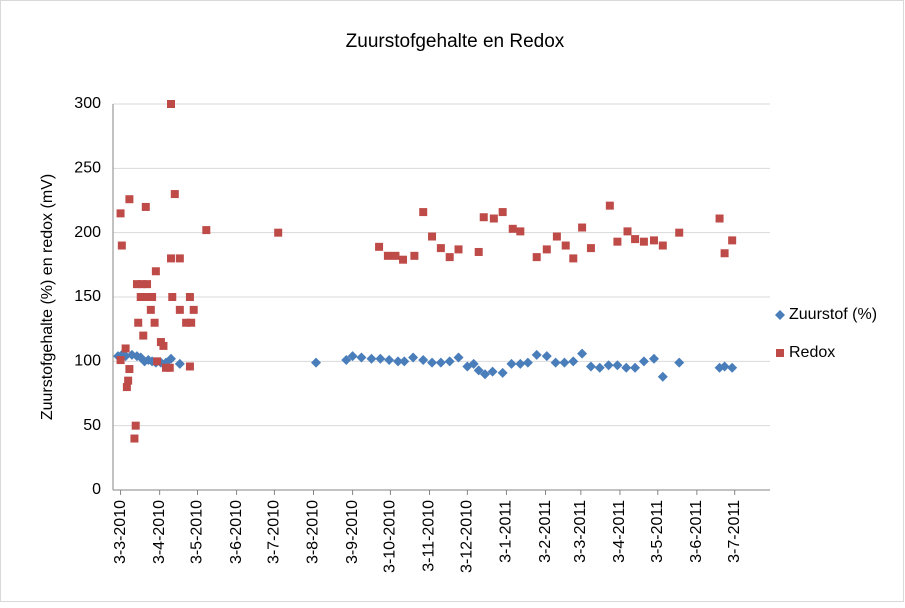 Image resolution: width=905 pixels, height=608 pixels. What do you see at coordinates (467, 536) in the screenshot?
I see `x-tick-label: 3-12-2010` at bounding box center [467, 536].